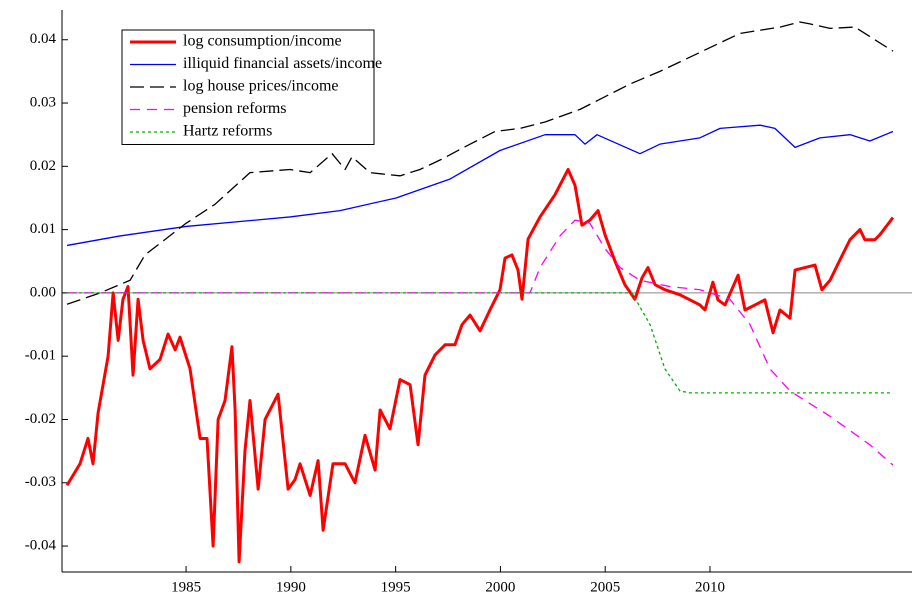 This screenshot has height=593, width=916. What do you see at coordinates (605, 586) in the screenshot?
I see `x-tick-label: 2005` at bounding box center [605, 586].